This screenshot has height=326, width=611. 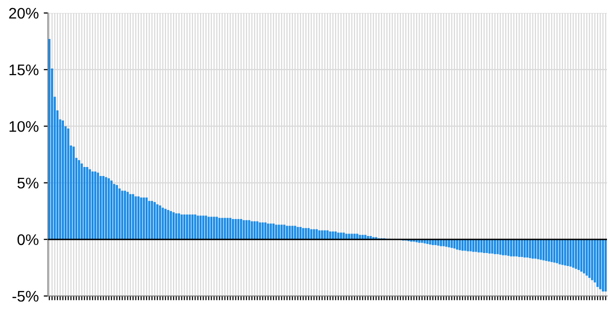 What do you see at coordinates (23, 13) in the screenshot?
I see `y-tick-label: 20%` at bounding box center [23, 13].